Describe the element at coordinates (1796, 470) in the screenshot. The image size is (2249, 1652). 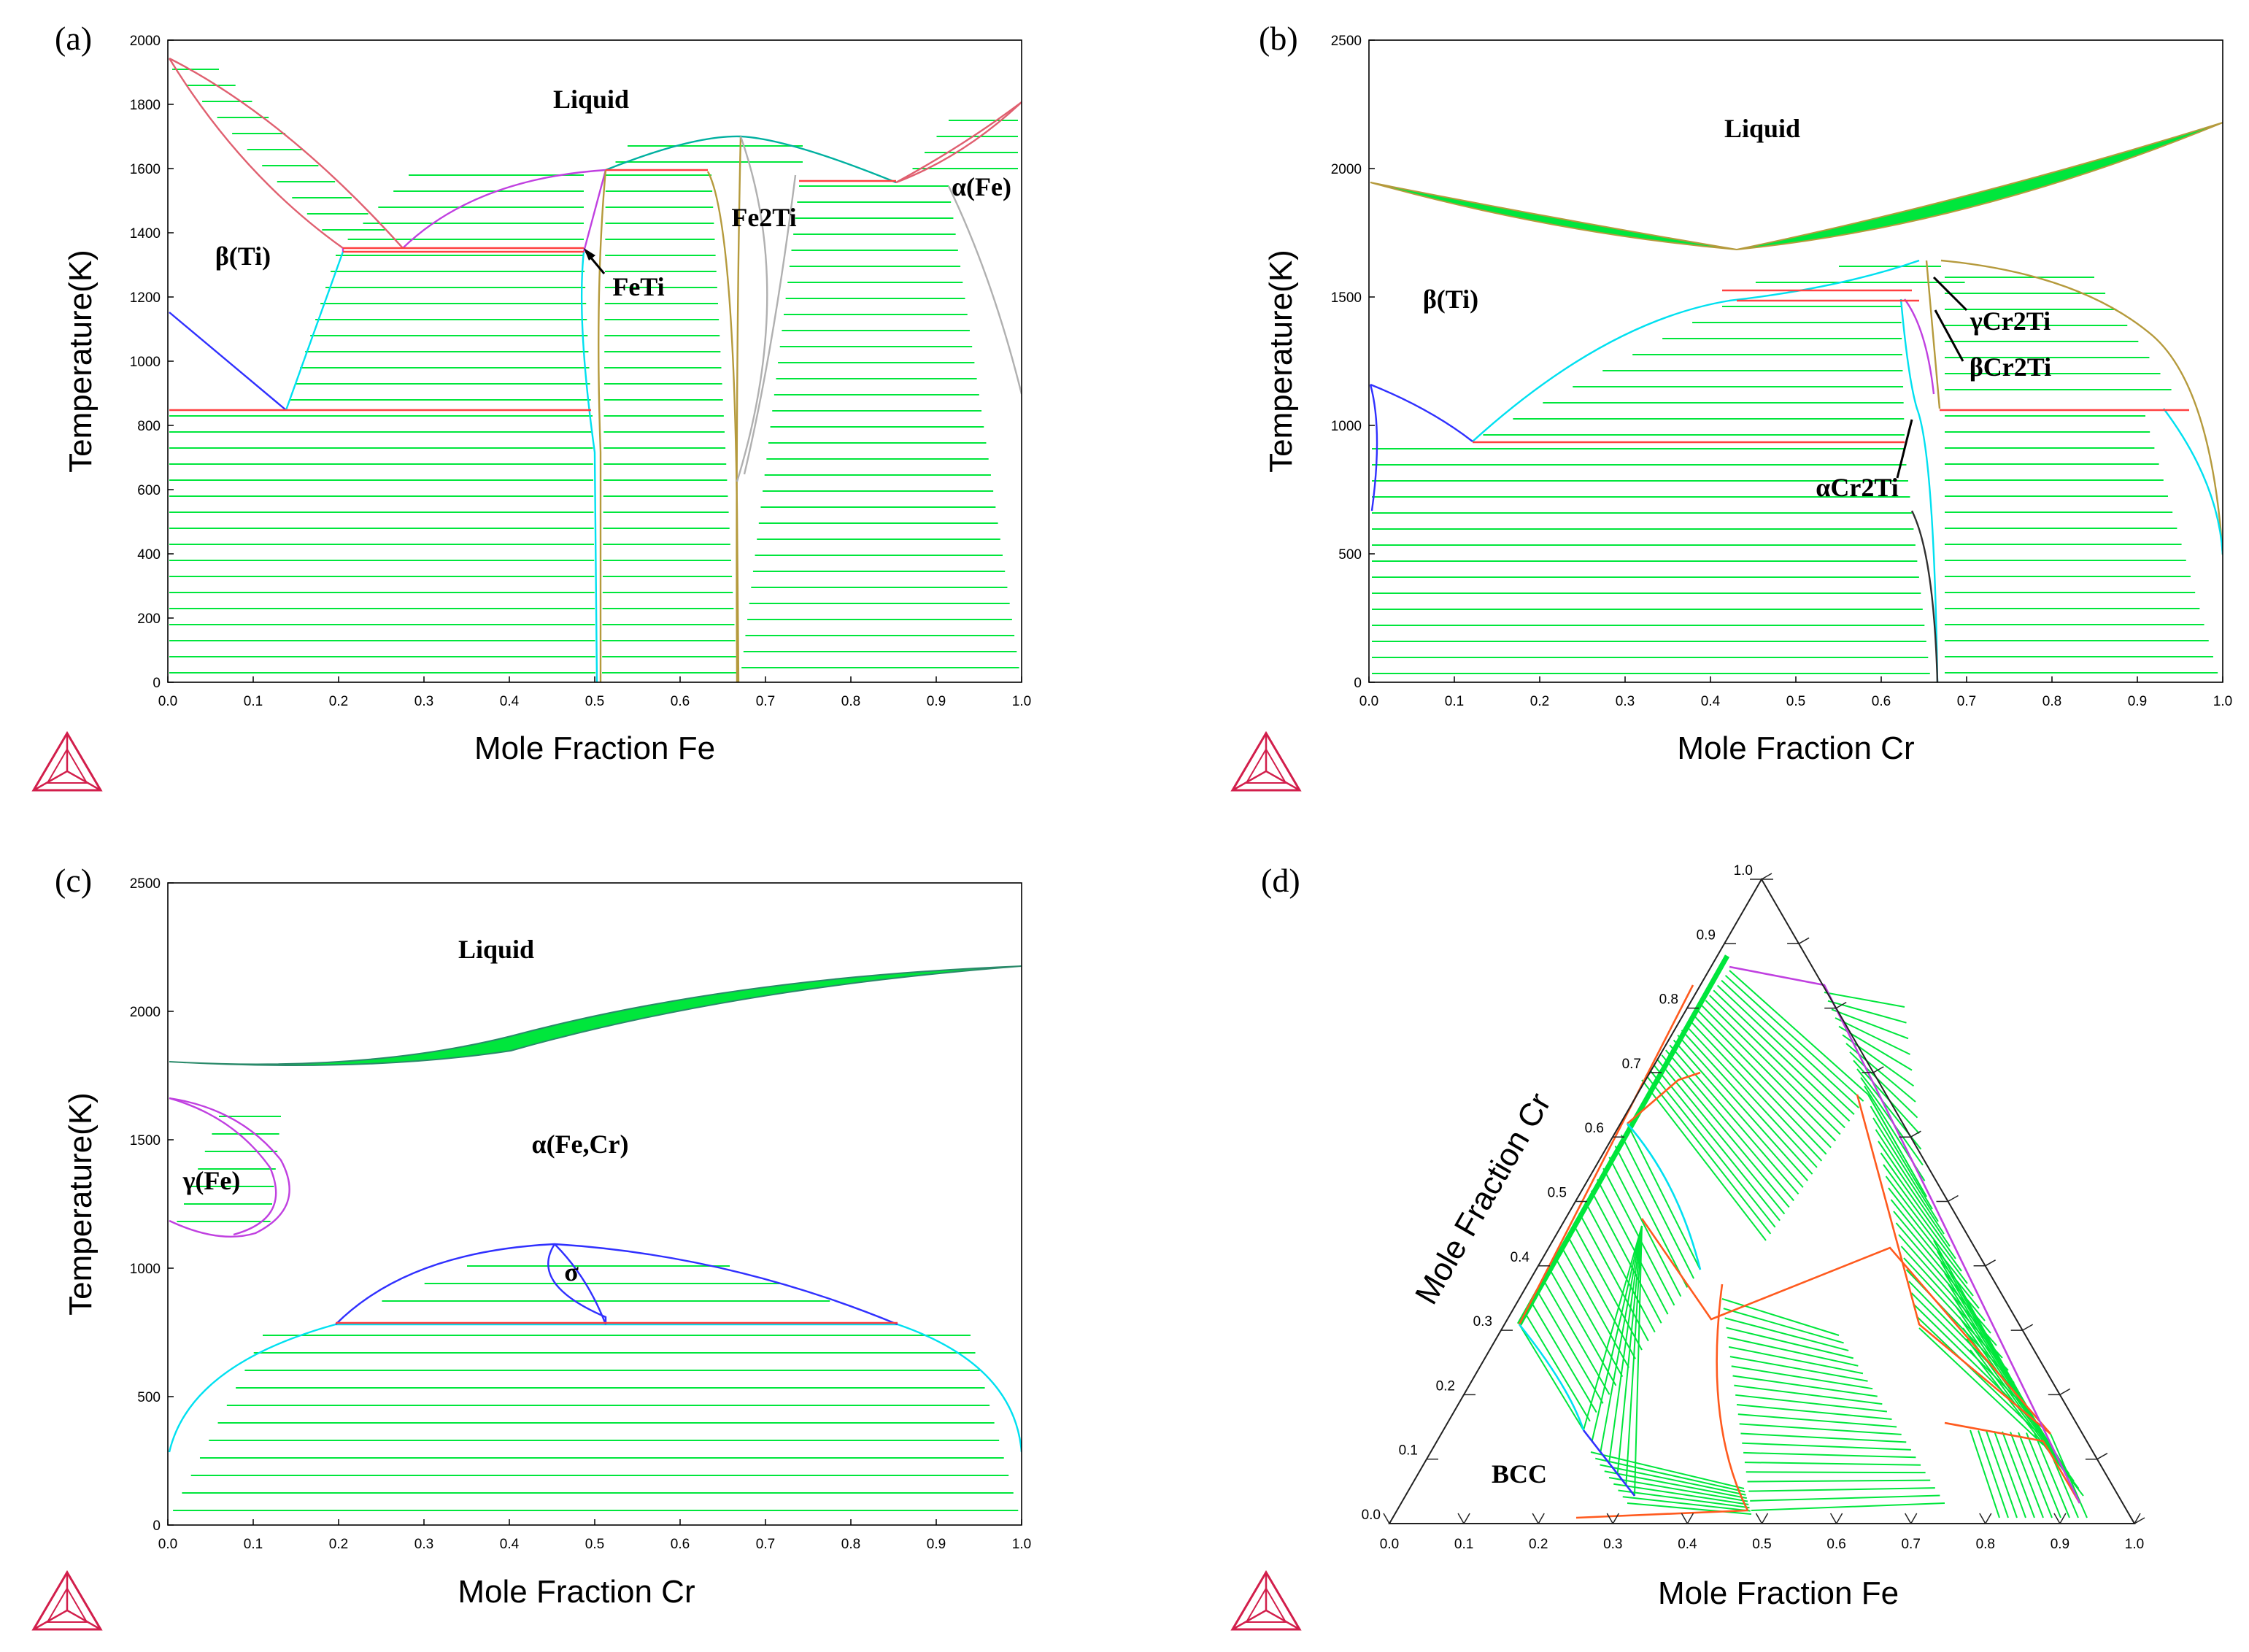
I see `panel-b-boundaries` at that location.